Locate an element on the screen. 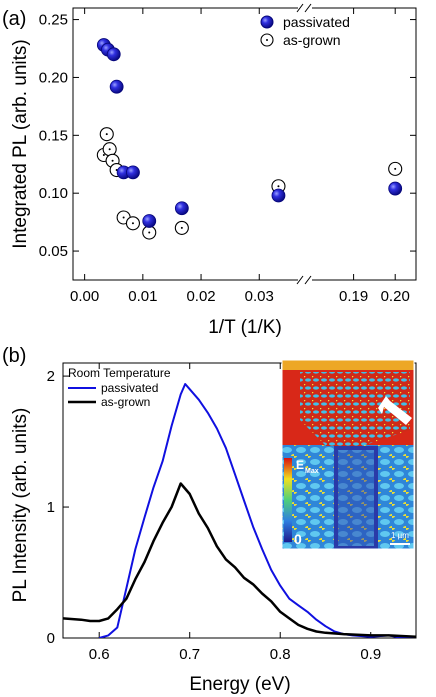 The height and width of the screenshot is (697, 436). colorbar is located at coordinates (288, 500).